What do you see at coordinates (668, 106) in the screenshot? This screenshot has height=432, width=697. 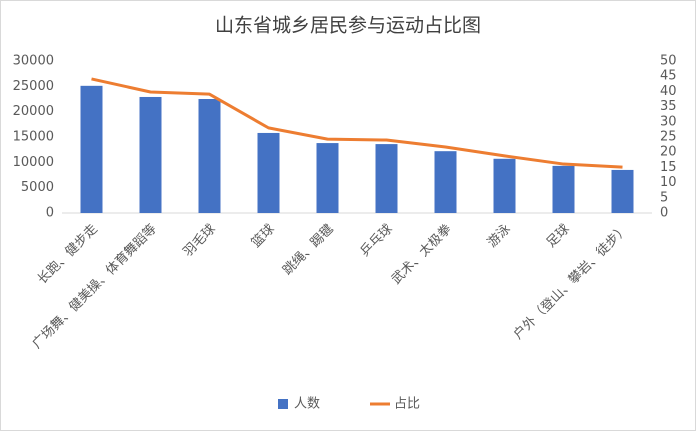 I see `y2-tick-label: 35` at bounding box center [668, 106].